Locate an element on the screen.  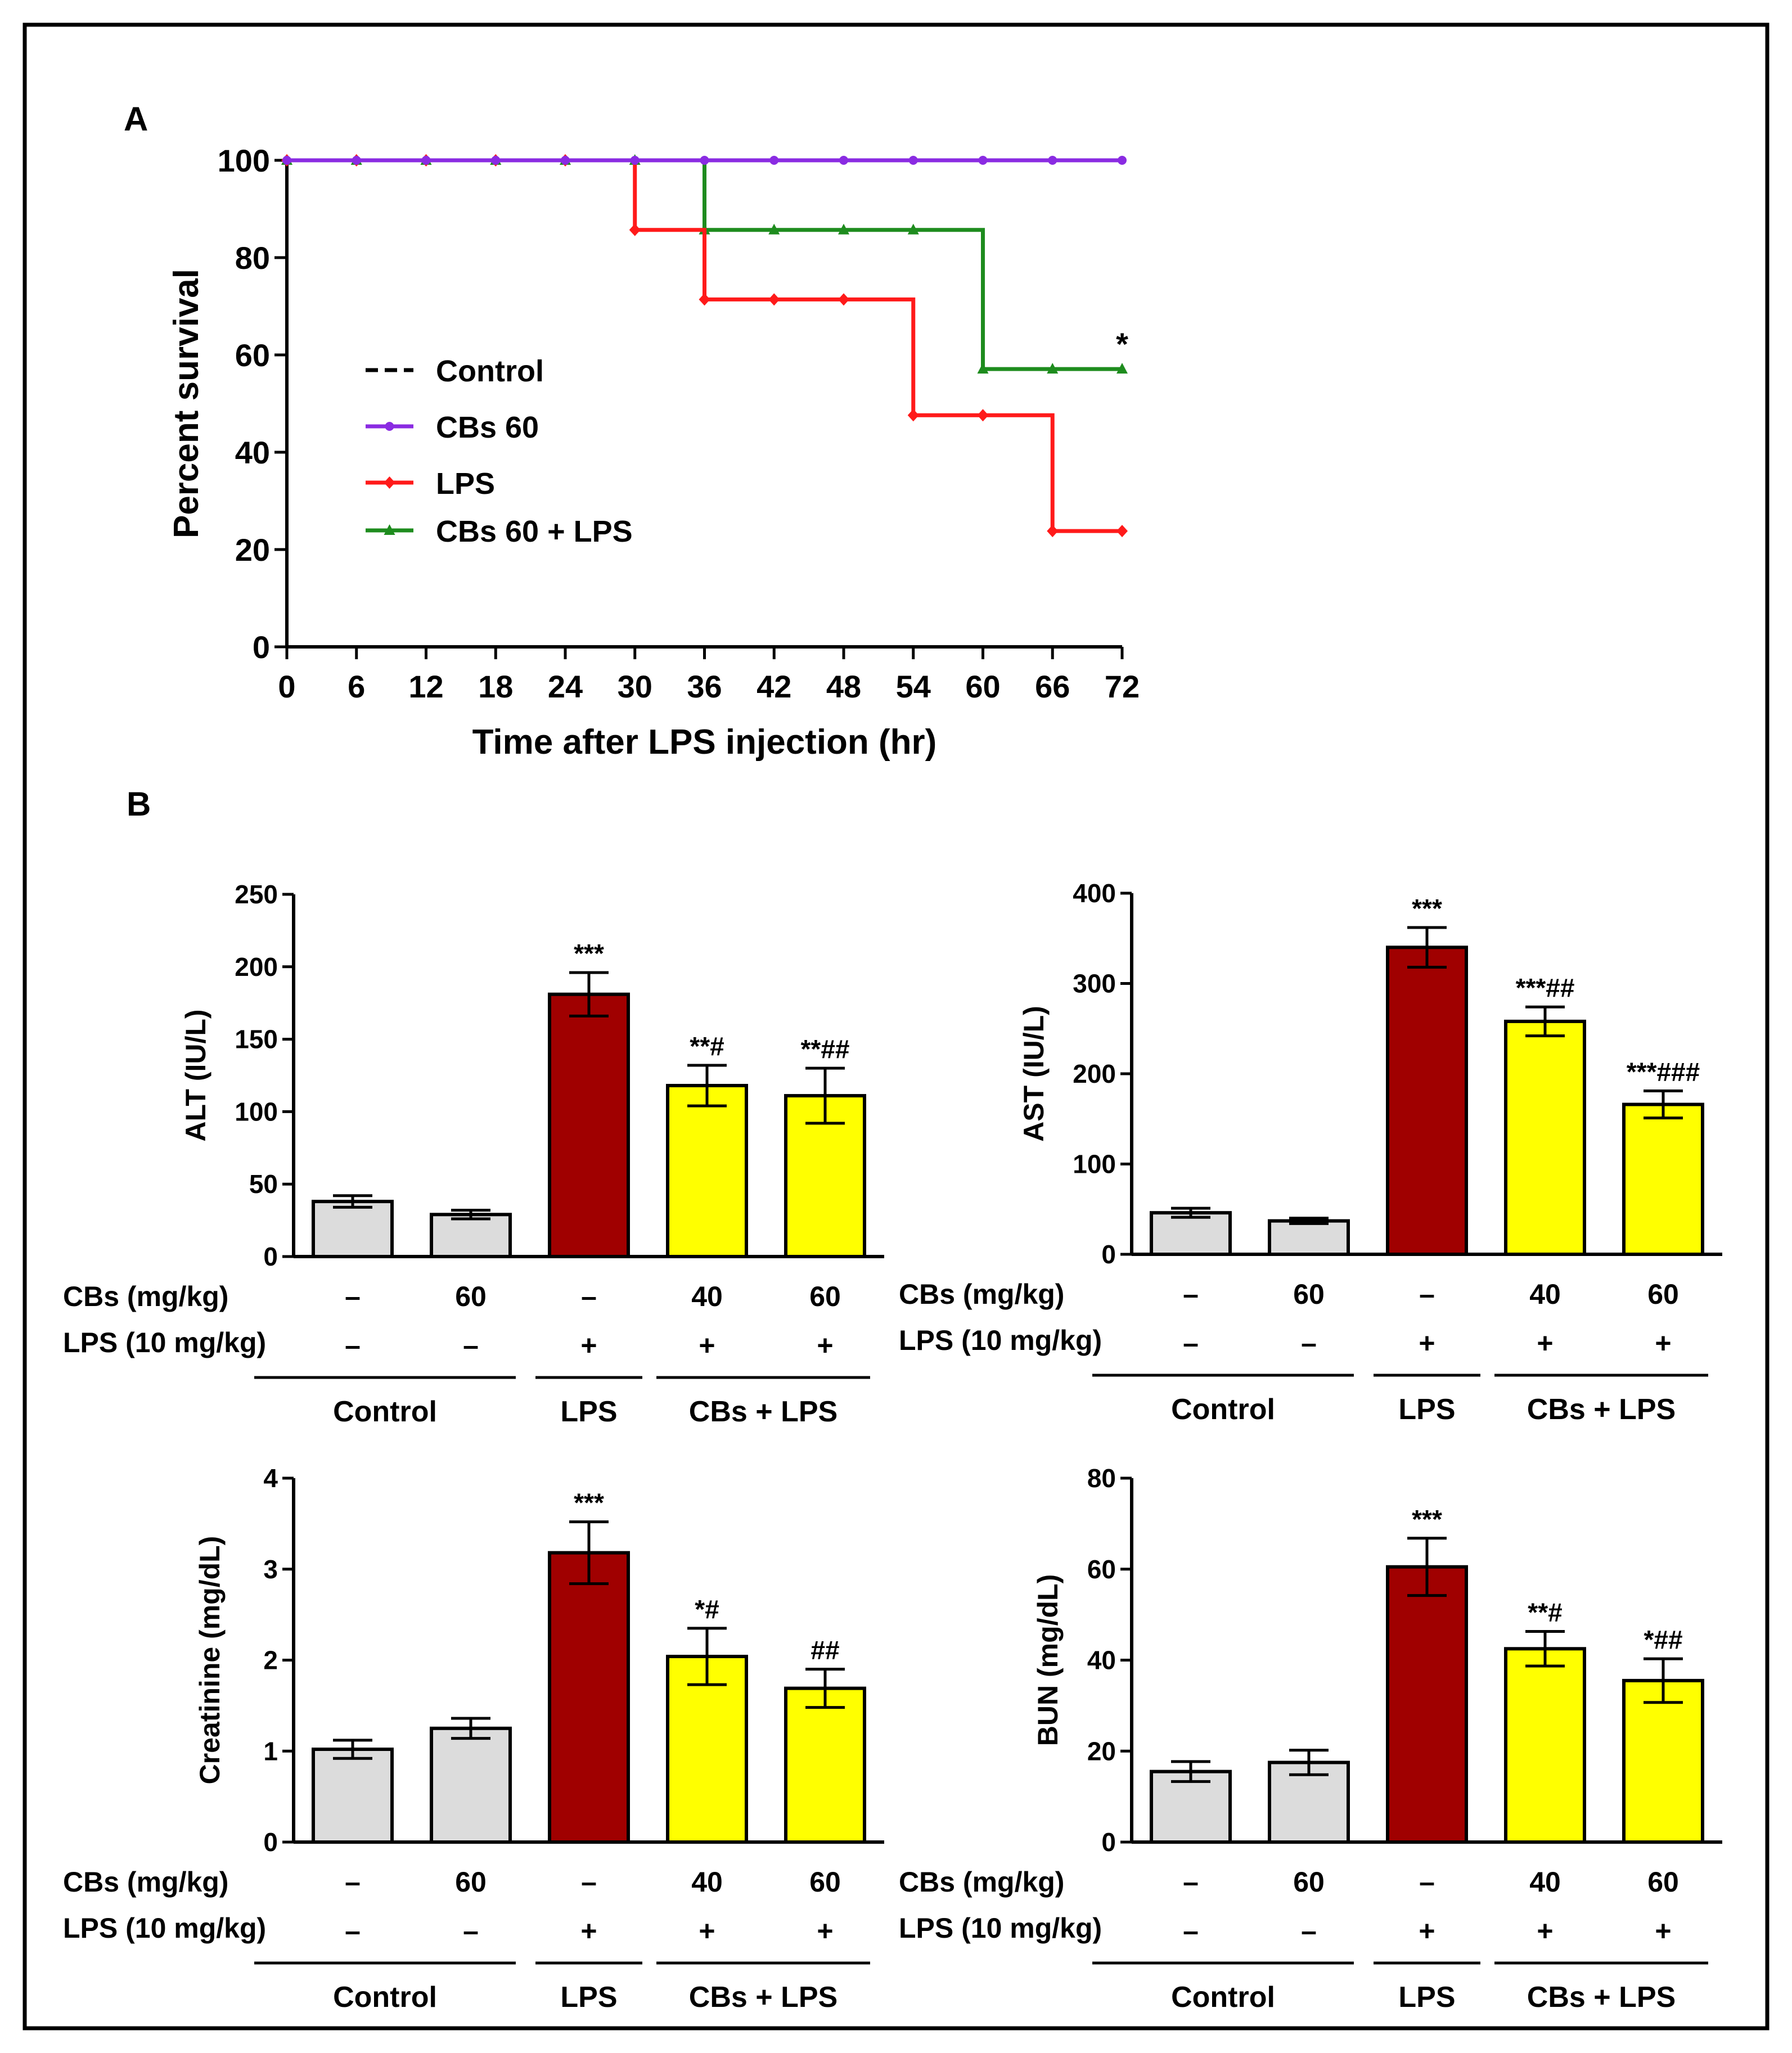
panel-label-a: A is located at coordinates (136, 119).